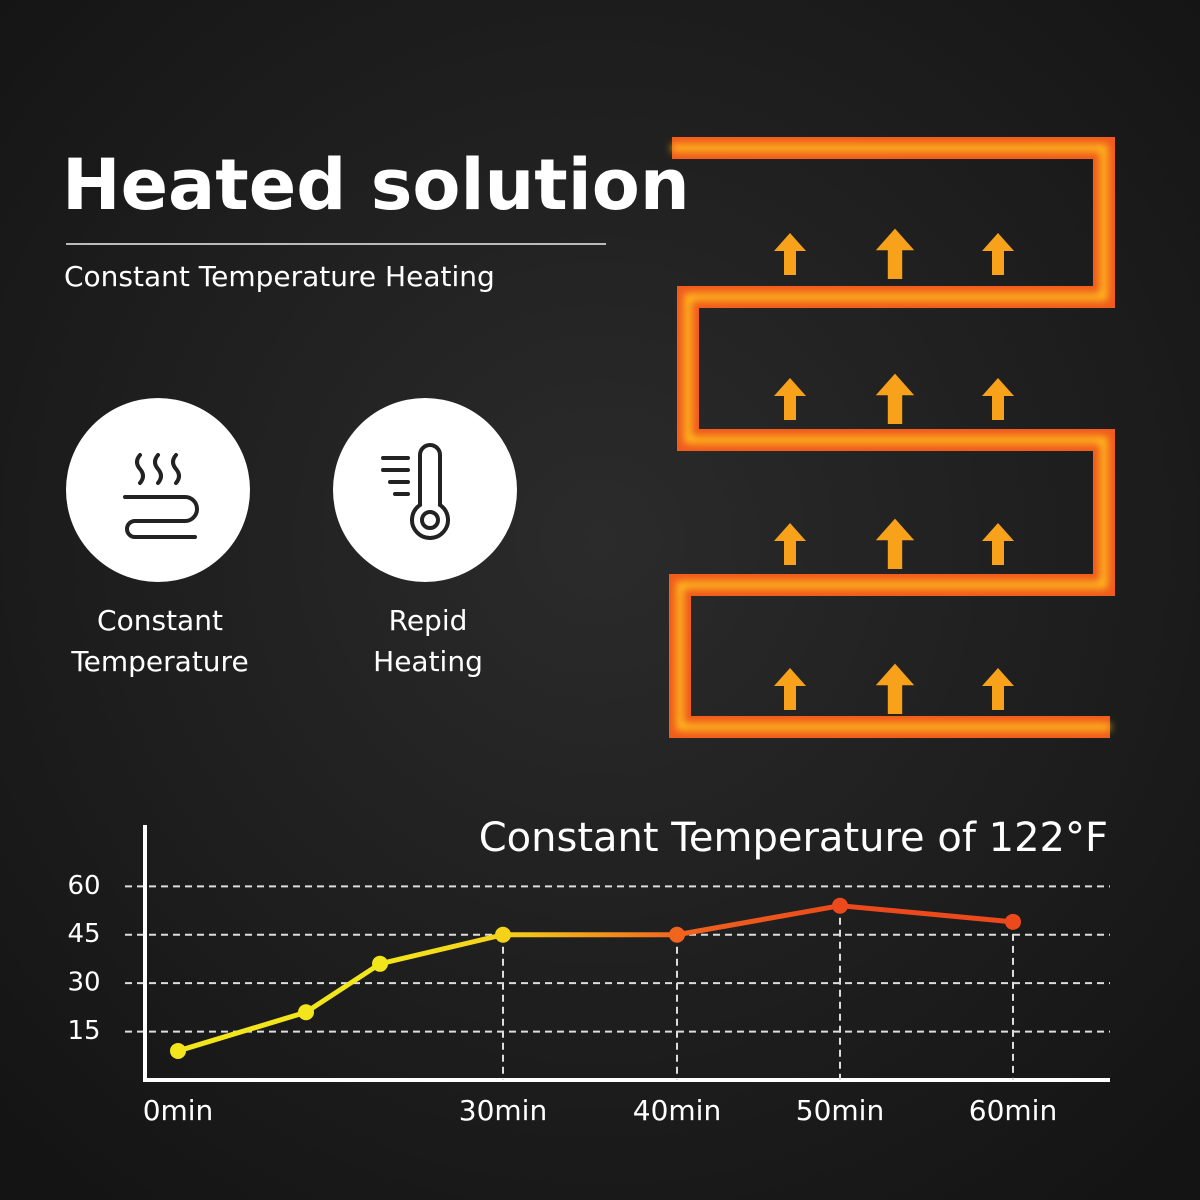 The image size is (1200, 1200). Describe the element at coordinates (1013, 1110) in the screenshot. I see `x-tick-label: 60min` at that location.